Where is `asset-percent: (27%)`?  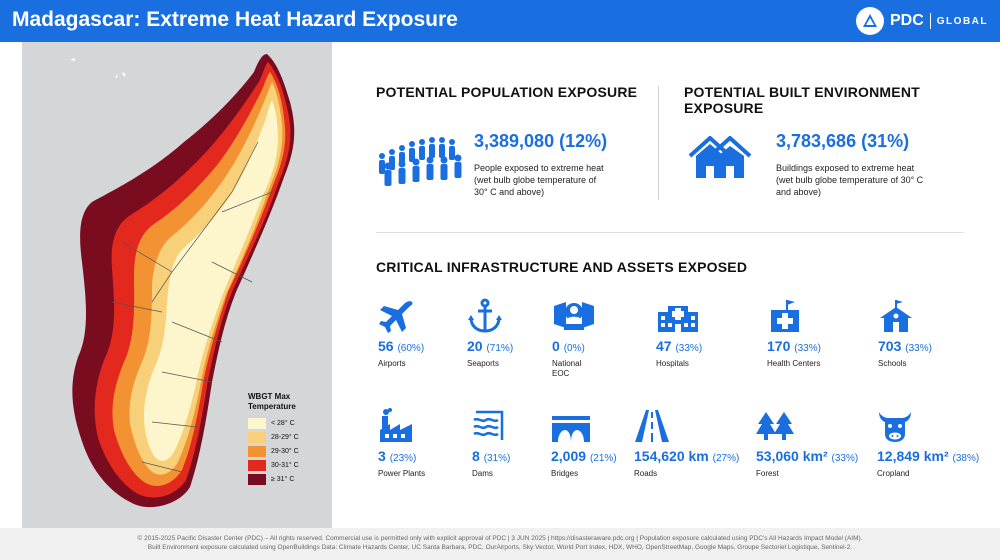
asset-percent: (27%) is located at coordinates (726, 458).